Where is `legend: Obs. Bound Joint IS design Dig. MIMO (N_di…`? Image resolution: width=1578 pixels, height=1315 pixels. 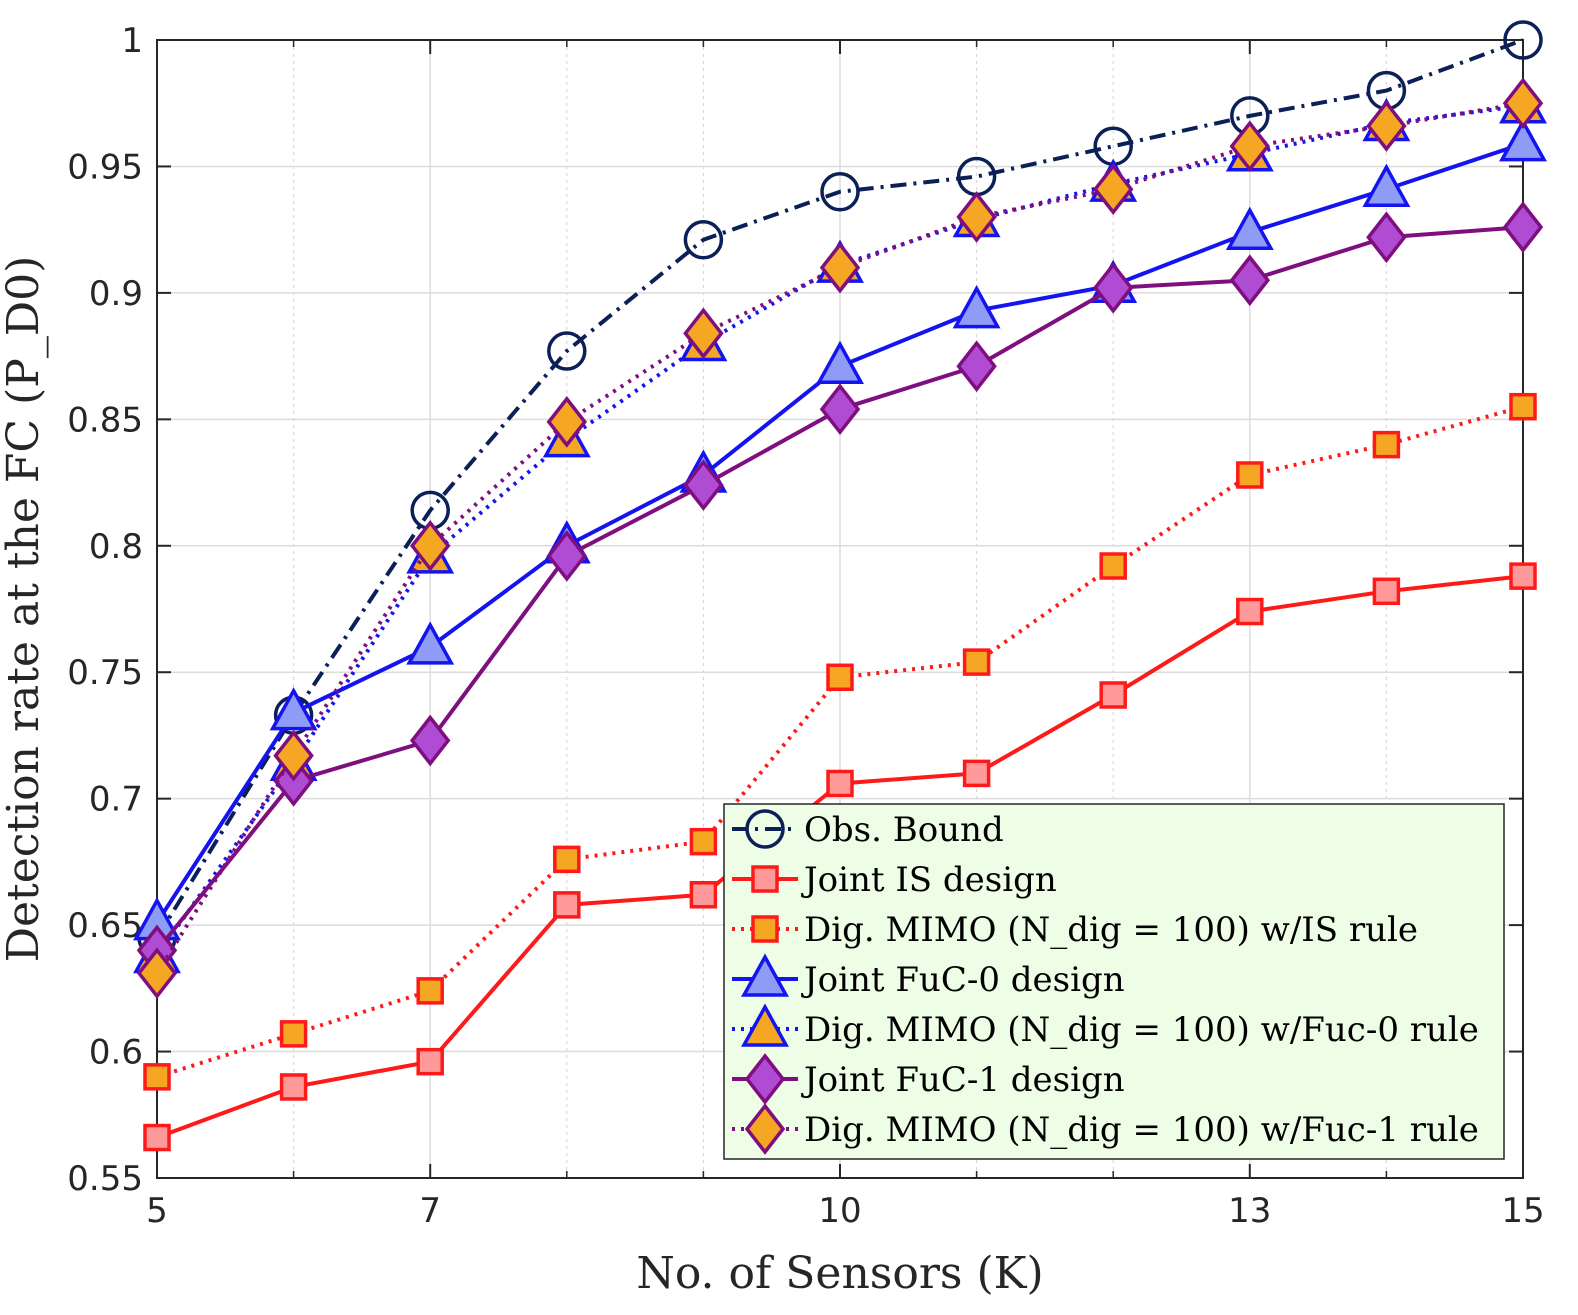
legend: Obs. Bound Joint IS design Dig. MIMO (N_di… is located at coordinates (1114, 981).